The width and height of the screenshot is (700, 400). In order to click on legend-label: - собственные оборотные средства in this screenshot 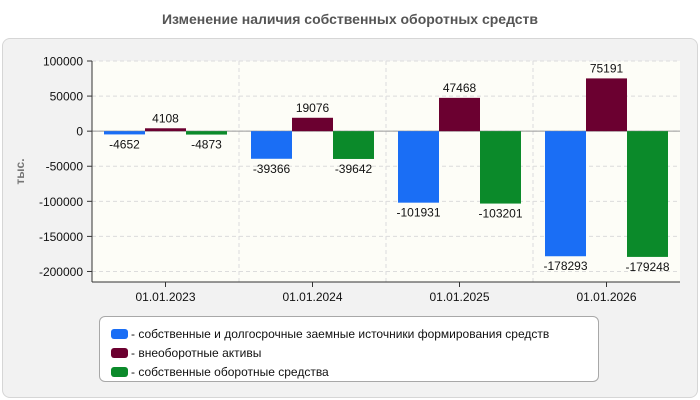, I will do `click(230, 371)`.